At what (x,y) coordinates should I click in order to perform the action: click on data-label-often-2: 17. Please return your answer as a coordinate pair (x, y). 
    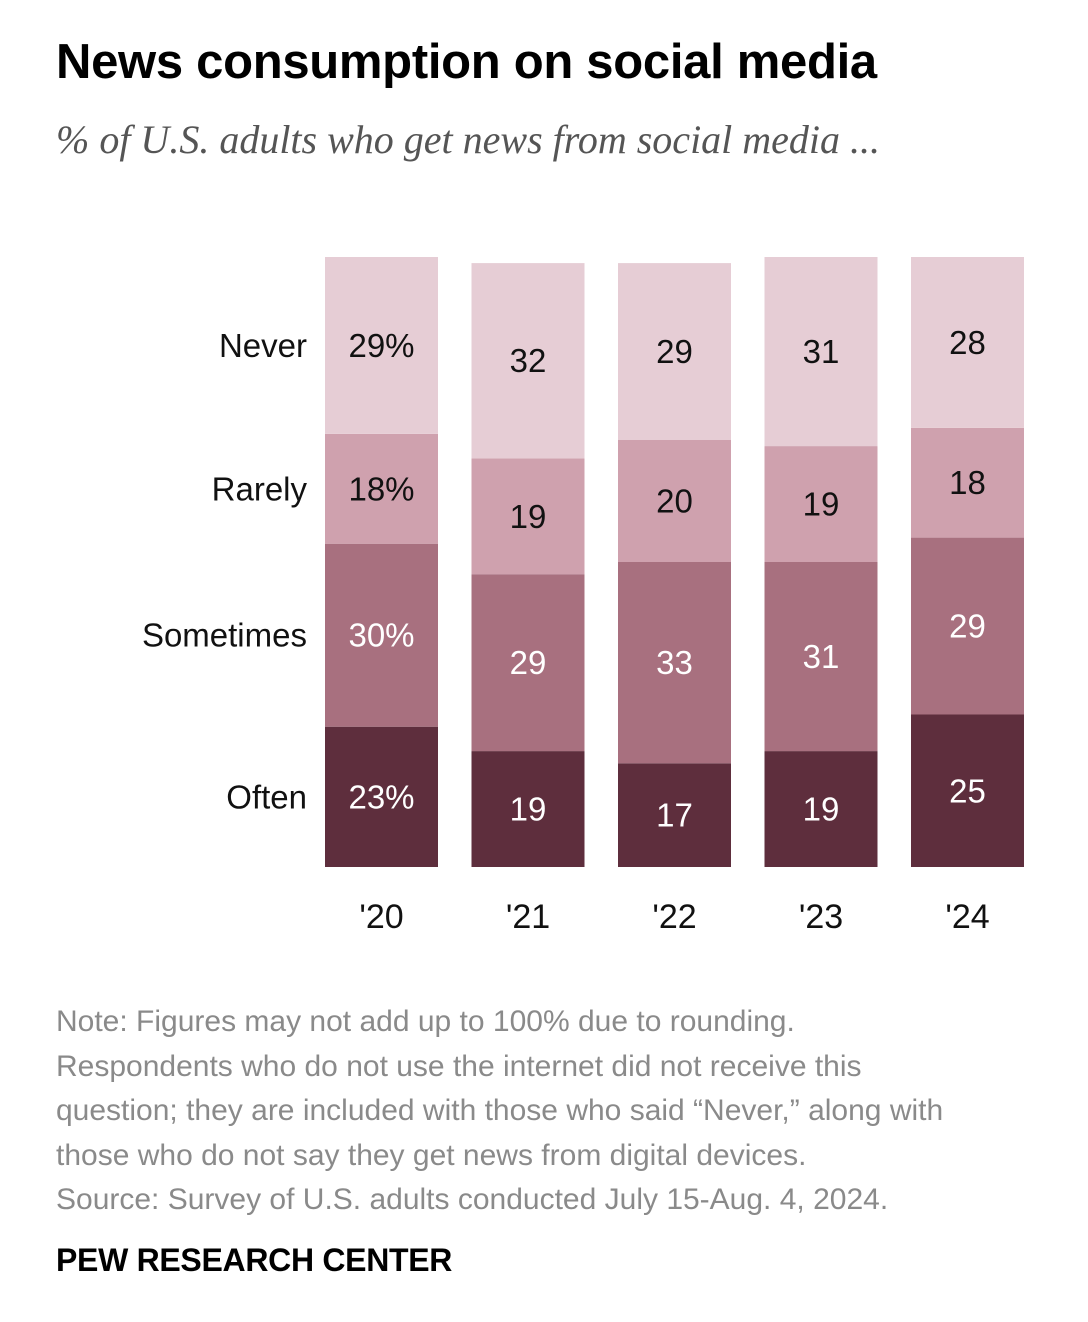
    Looking at the image, I should click on (674, 815).